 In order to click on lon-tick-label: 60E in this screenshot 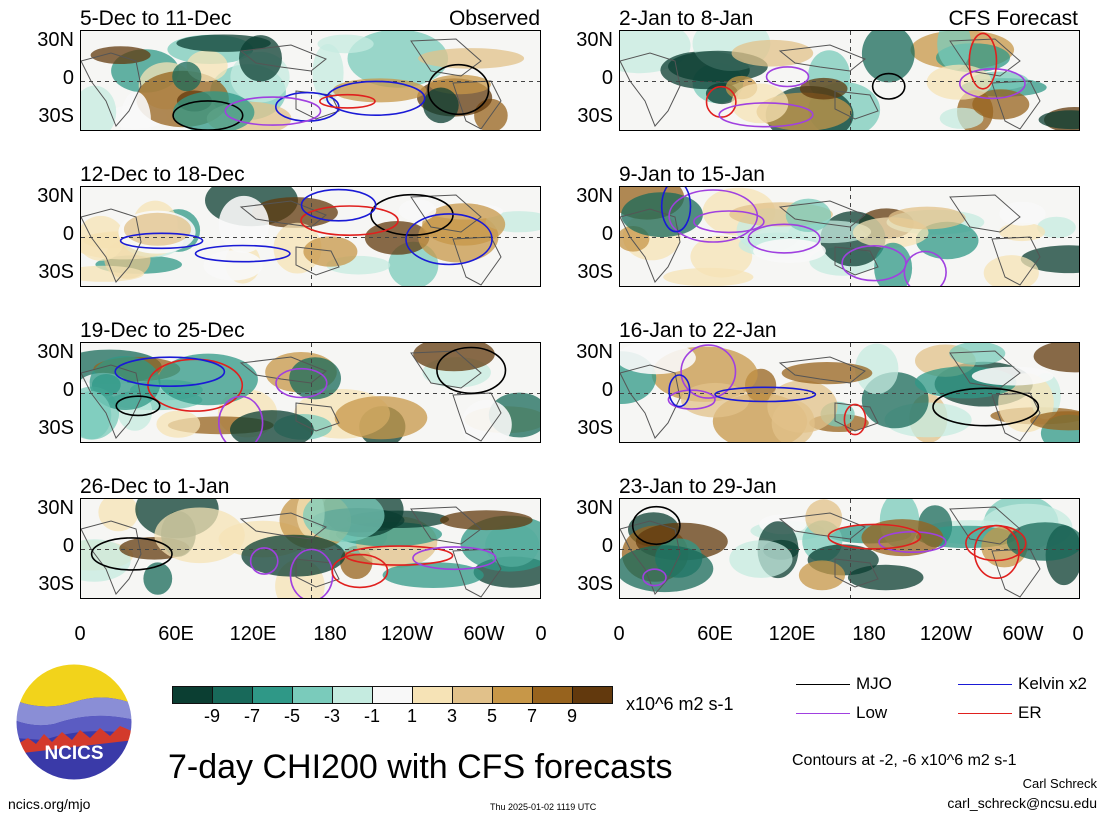, I will do `click(176, 634)`.